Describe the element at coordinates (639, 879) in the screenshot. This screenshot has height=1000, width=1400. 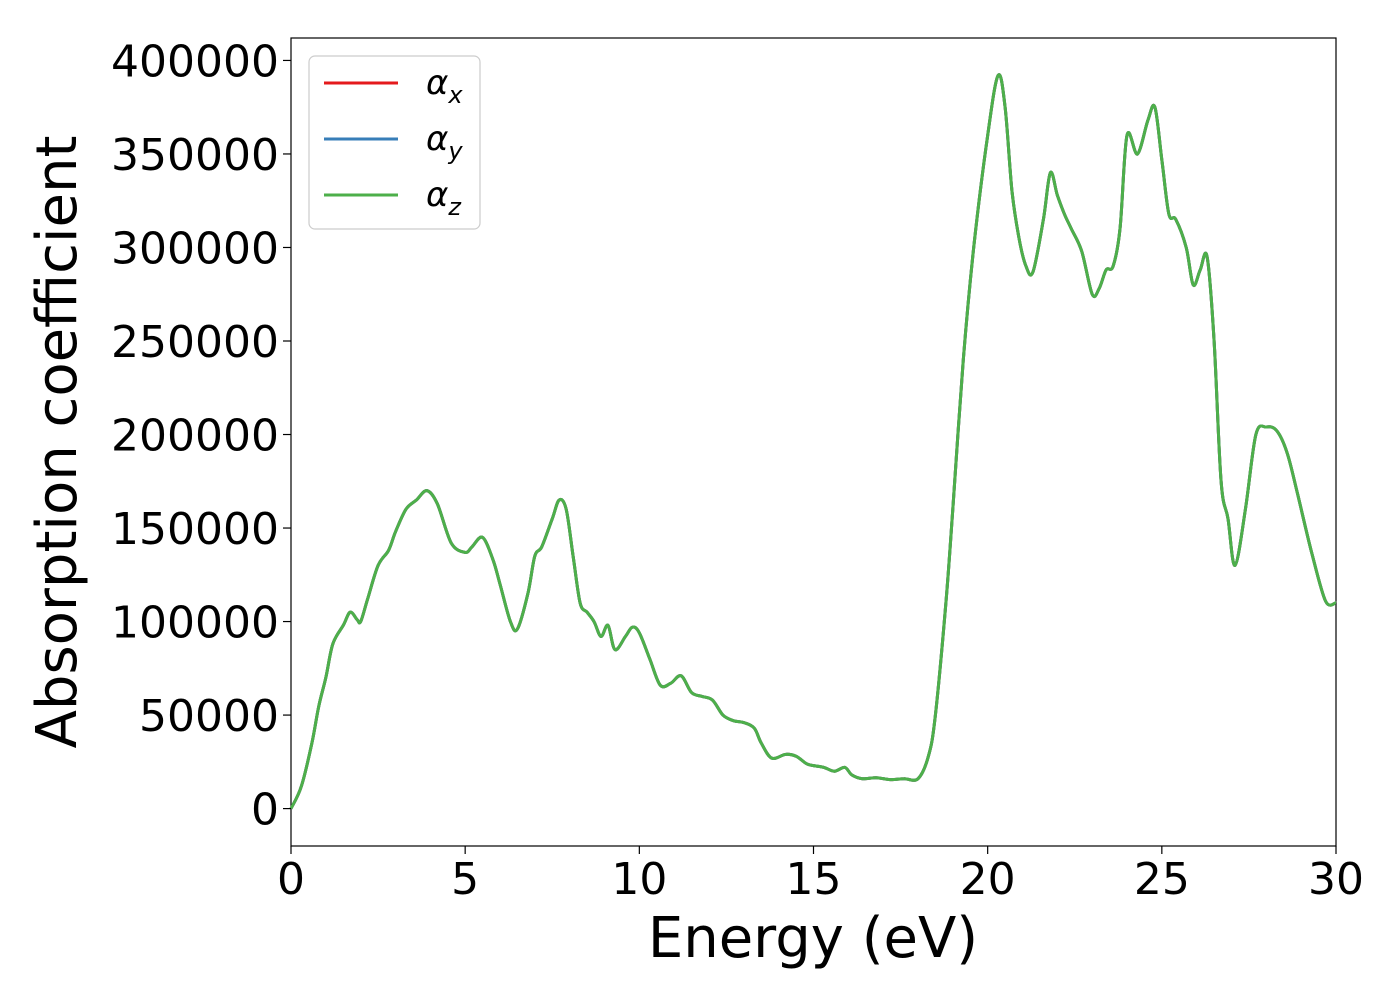
I see `x-tick-label: 10` at that location.